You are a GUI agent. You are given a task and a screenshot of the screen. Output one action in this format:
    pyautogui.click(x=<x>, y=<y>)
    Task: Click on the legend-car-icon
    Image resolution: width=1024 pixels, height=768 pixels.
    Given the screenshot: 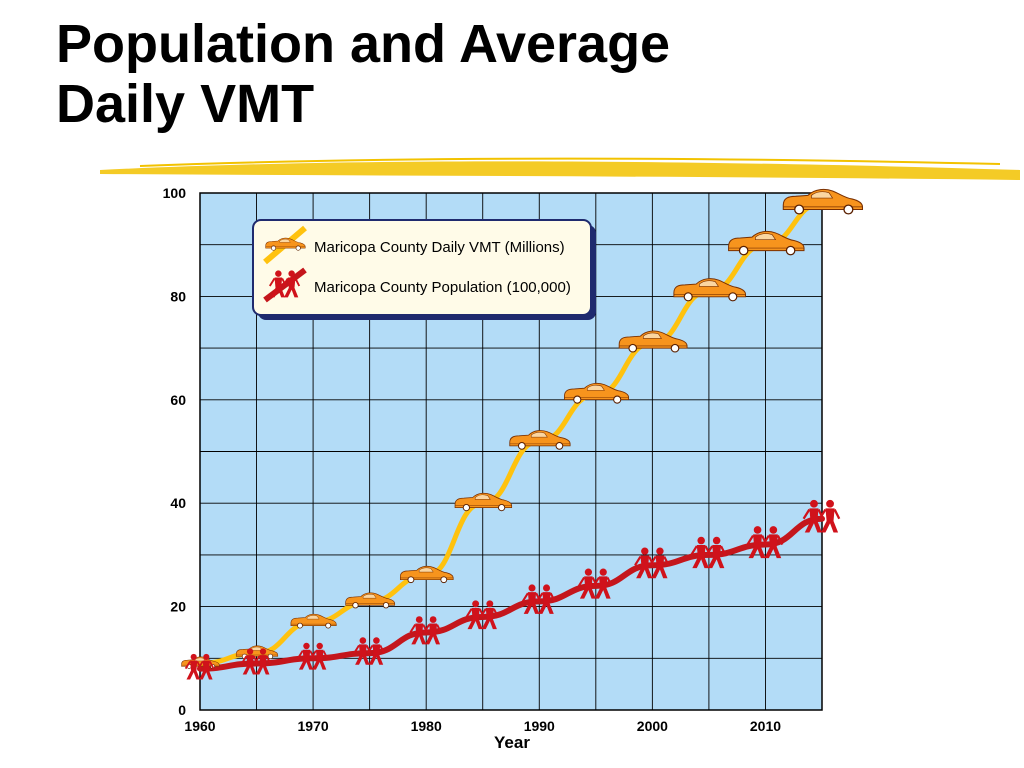 What is the action you would take?
    pyautogui.click(x=285, y=245)
    